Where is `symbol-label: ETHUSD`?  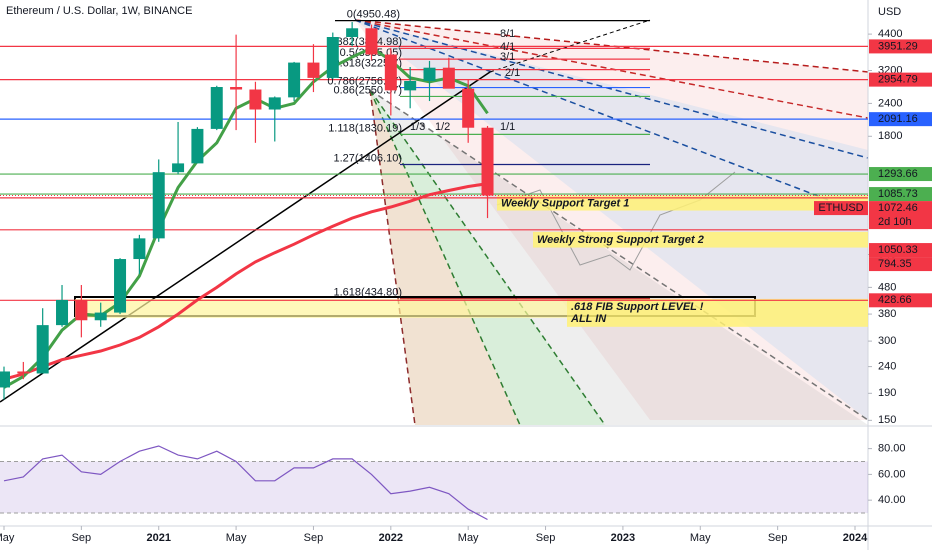
symbol-label: ETHUSD is located at coordinates (840, 208).